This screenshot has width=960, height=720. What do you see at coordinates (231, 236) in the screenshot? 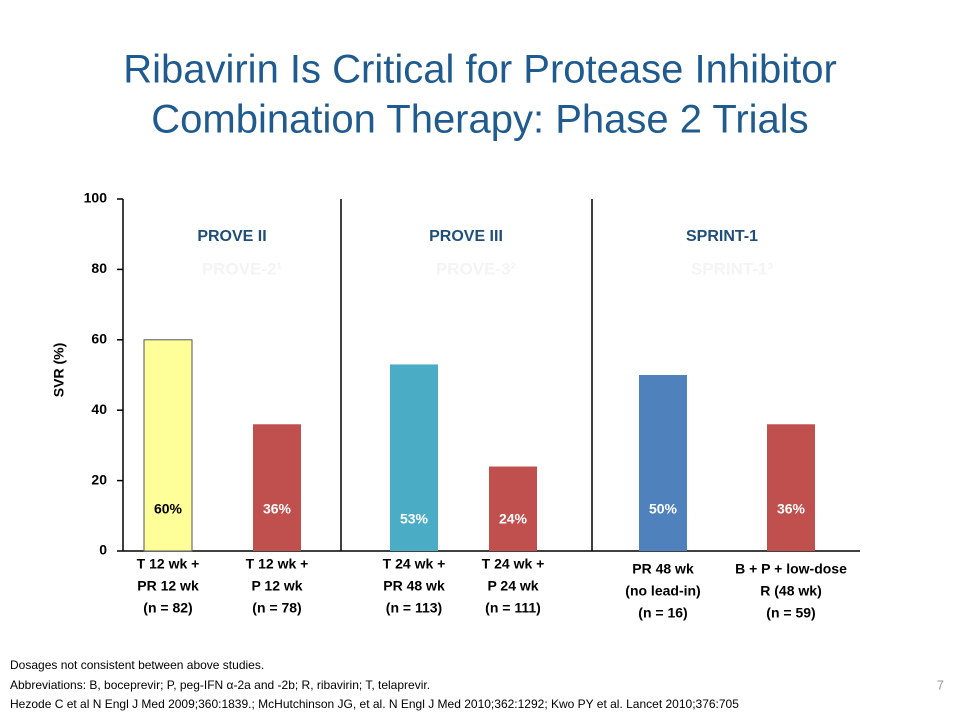
I see `group-label: PROVE II` at bounding box center [231, 236].